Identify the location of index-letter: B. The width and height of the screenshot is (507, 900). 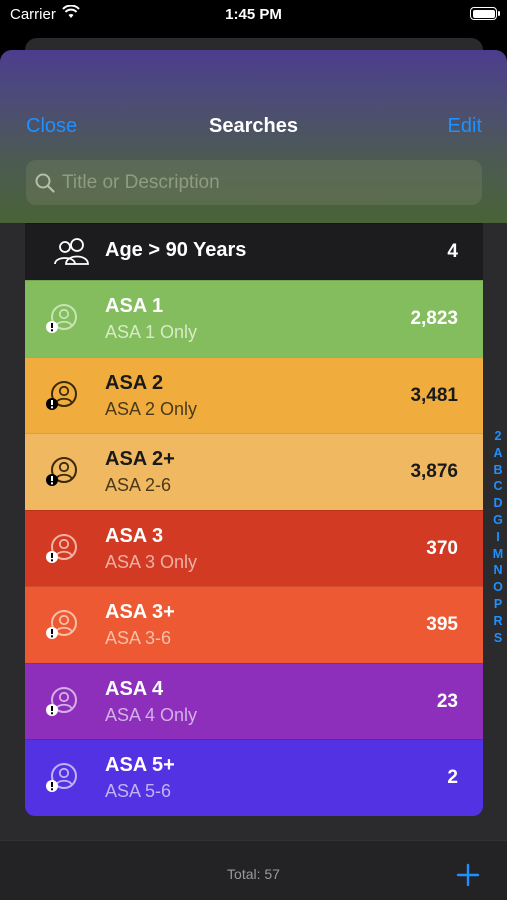
(498, 469).